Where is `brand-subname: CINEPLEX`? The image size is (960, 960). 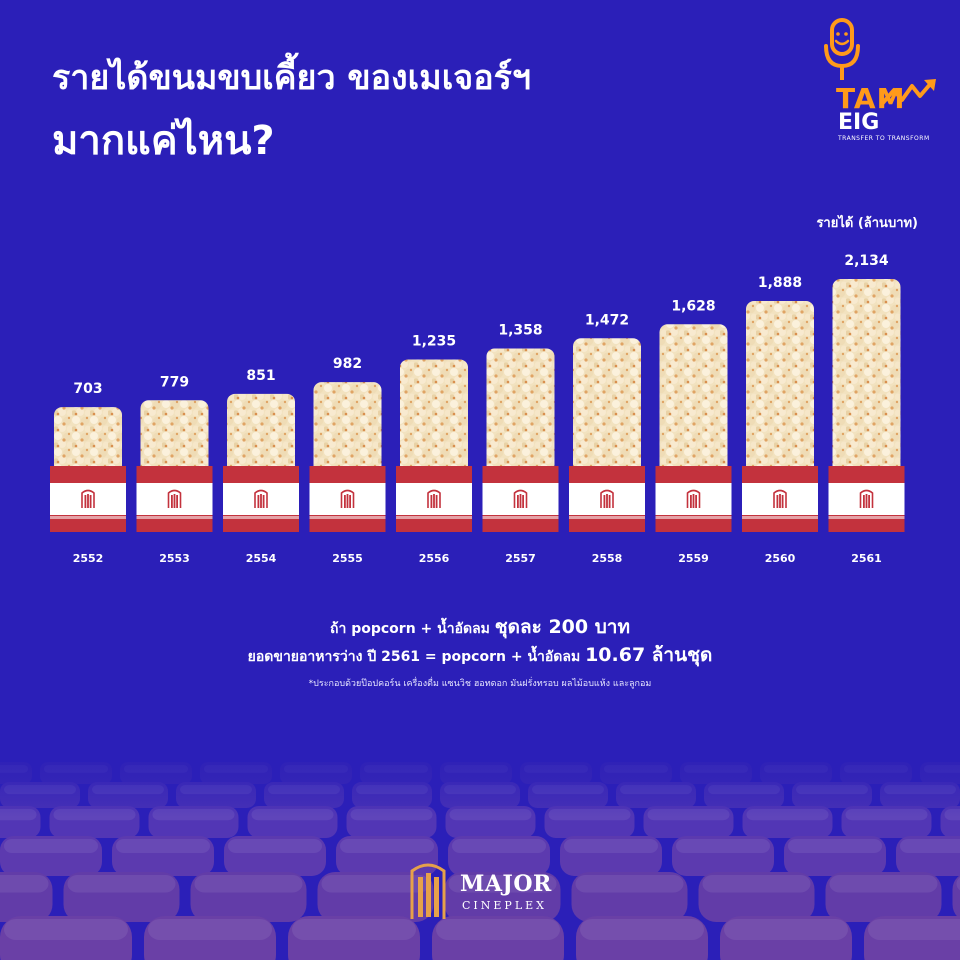 brand-subname: CINEPLEX is located at coordinates (504, 905).